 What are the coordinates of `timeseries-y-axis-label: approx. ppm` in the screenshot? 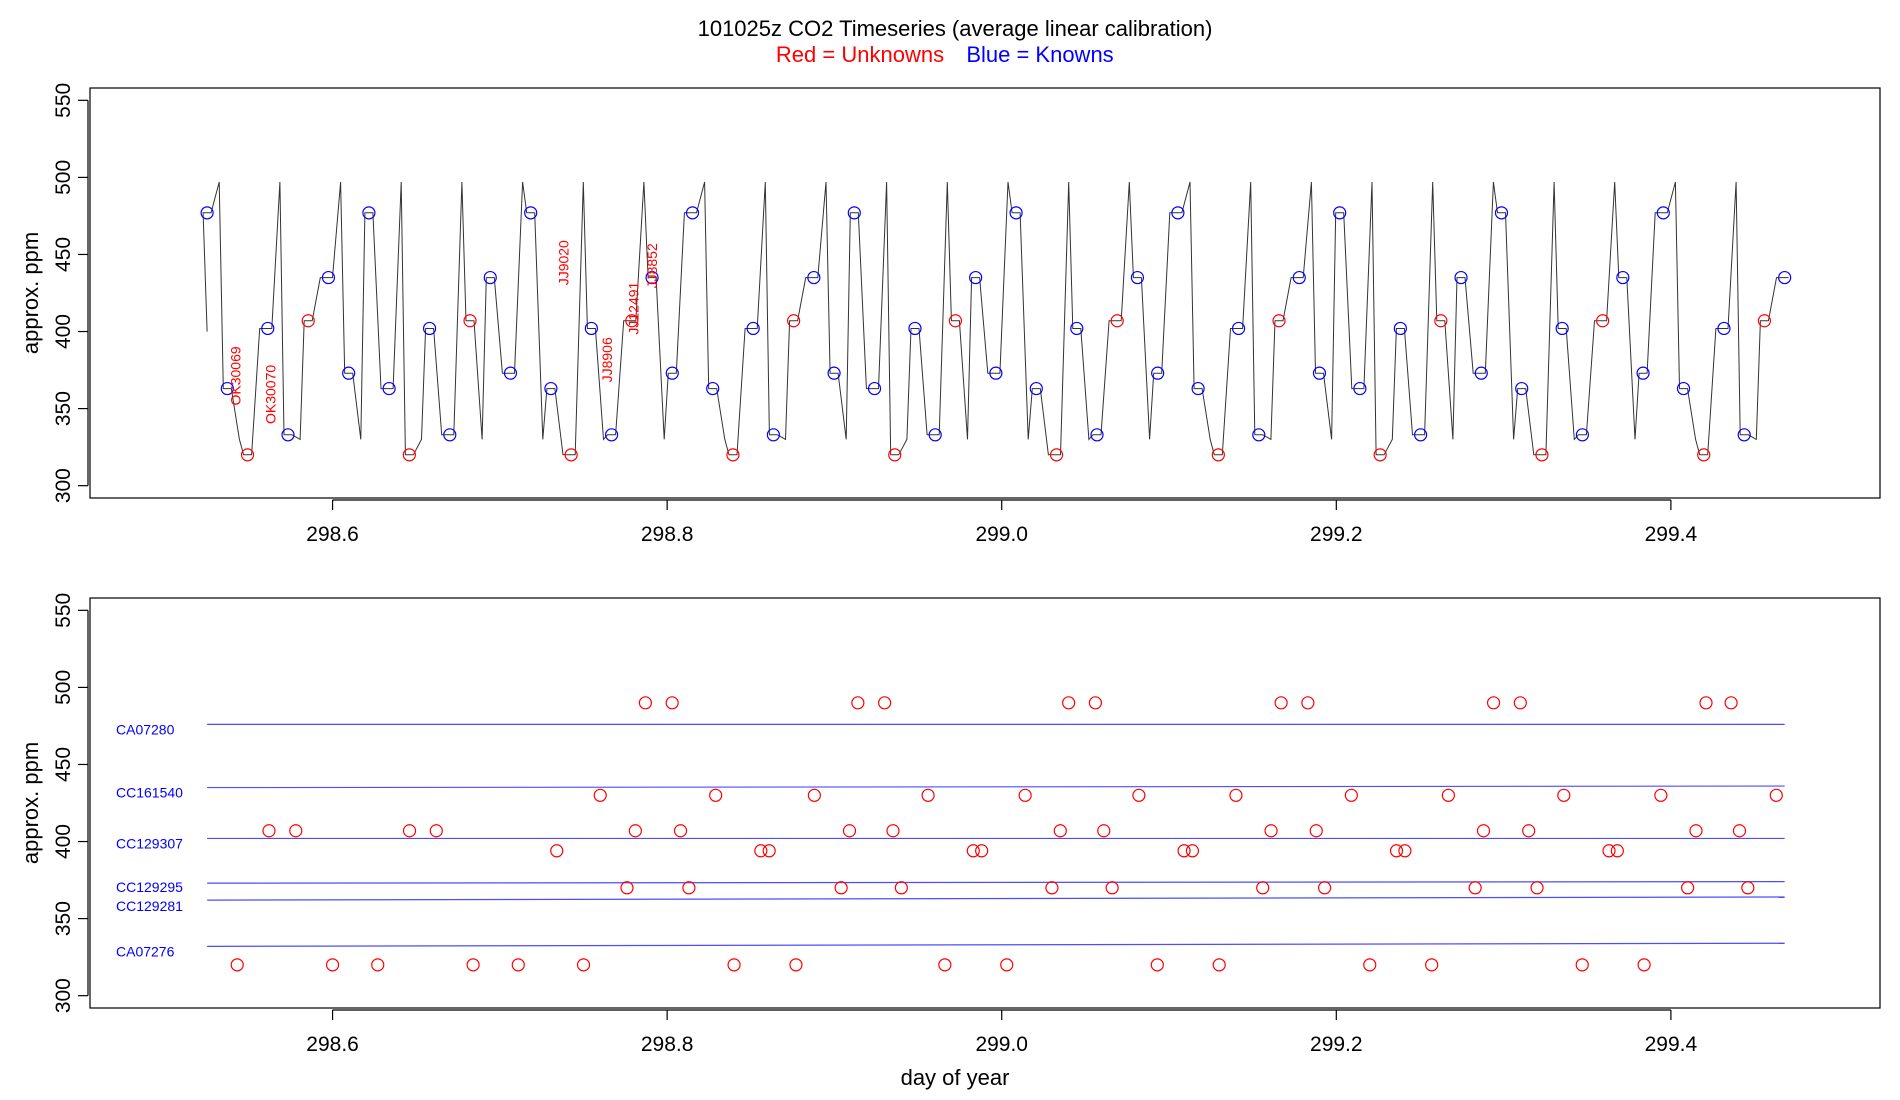 It's located at (30, 293).